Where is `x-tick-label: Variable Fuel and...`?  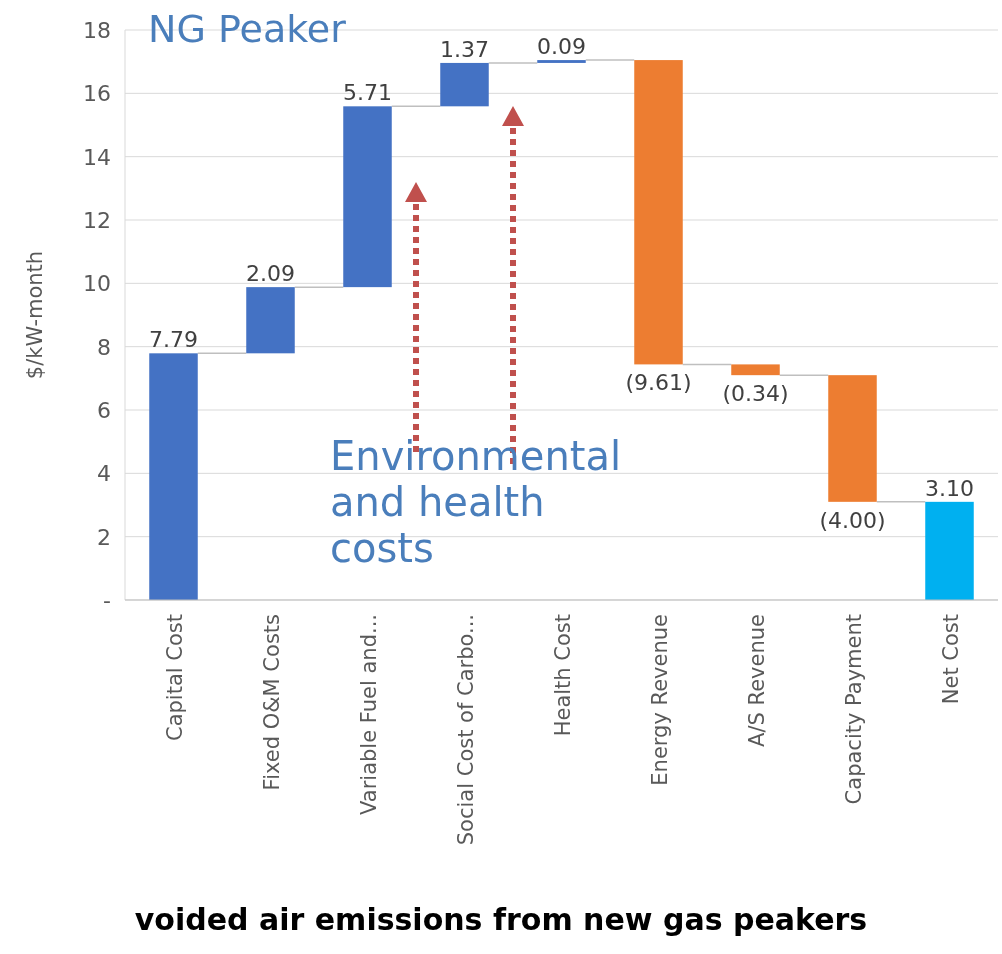
x-tick-label: Variable Fuel and... is located at coordinates (368, 714).